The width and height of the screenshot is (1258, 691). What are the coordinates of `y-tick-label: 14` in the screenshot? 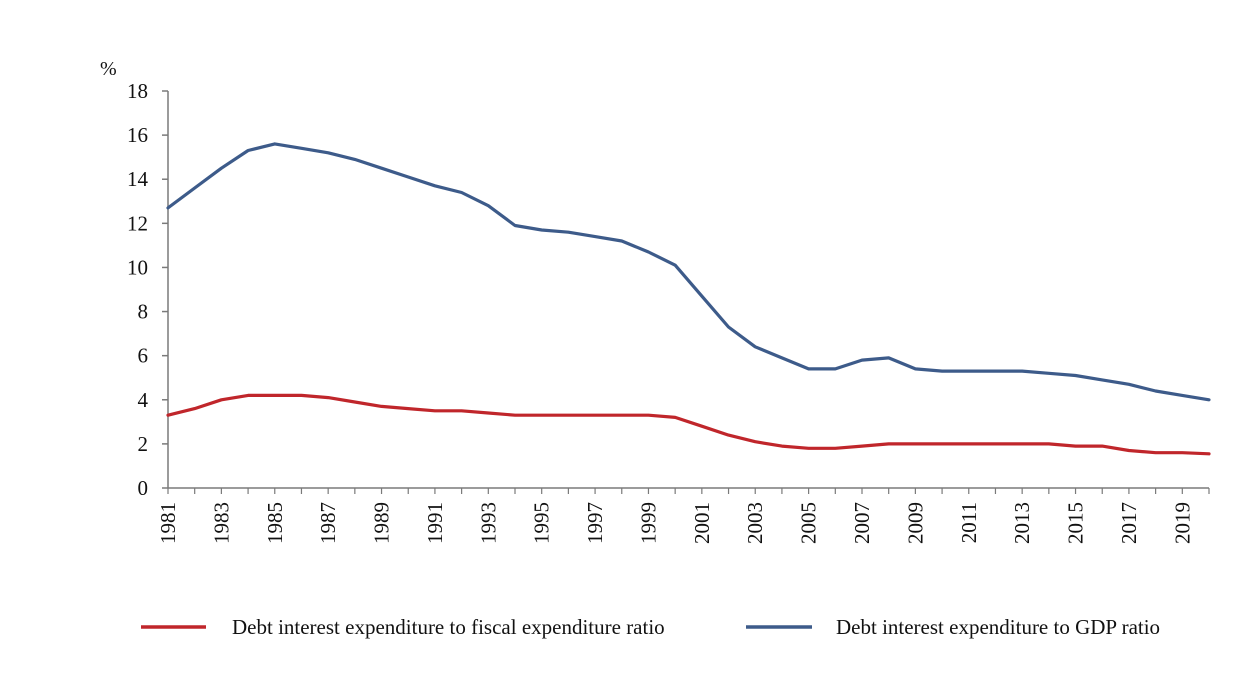 It's located at (138, 179).